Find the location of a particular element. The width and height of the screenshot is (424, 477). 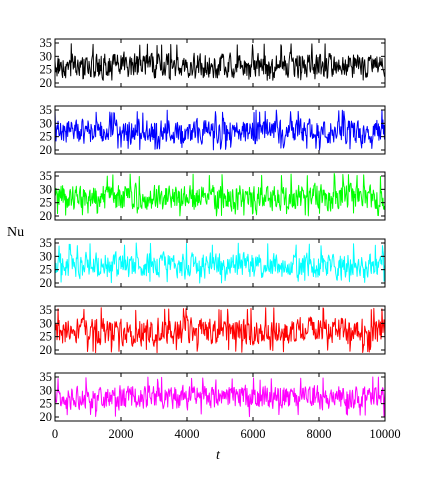

x-tick-label: 2000 is located at coordinates (121, 434).